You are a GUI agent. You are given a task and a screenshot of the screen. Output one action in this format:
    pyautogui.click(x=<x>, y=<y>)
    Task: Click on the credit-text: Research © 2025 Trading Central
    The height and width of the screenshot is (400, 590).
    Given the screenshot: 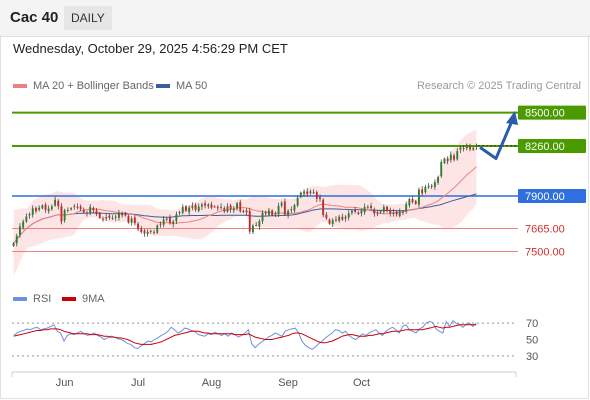 What is the action you would take?
    pyautogui.click(x=498, y=86)
    